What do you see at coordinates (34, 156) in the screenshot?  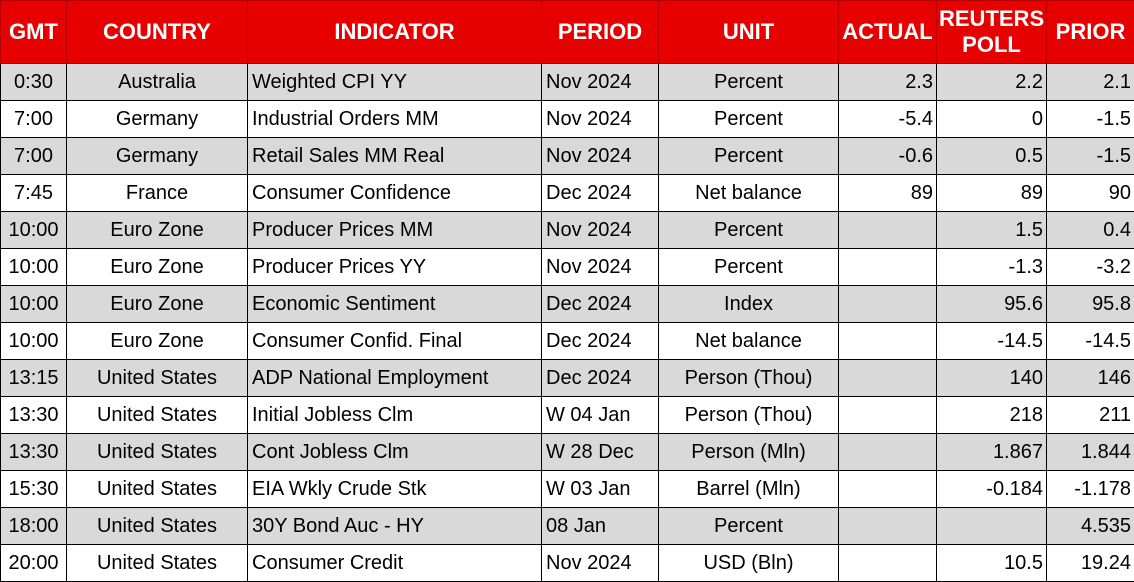 I see `cell-gmt: 7:00` at bounding box center [34, 156].